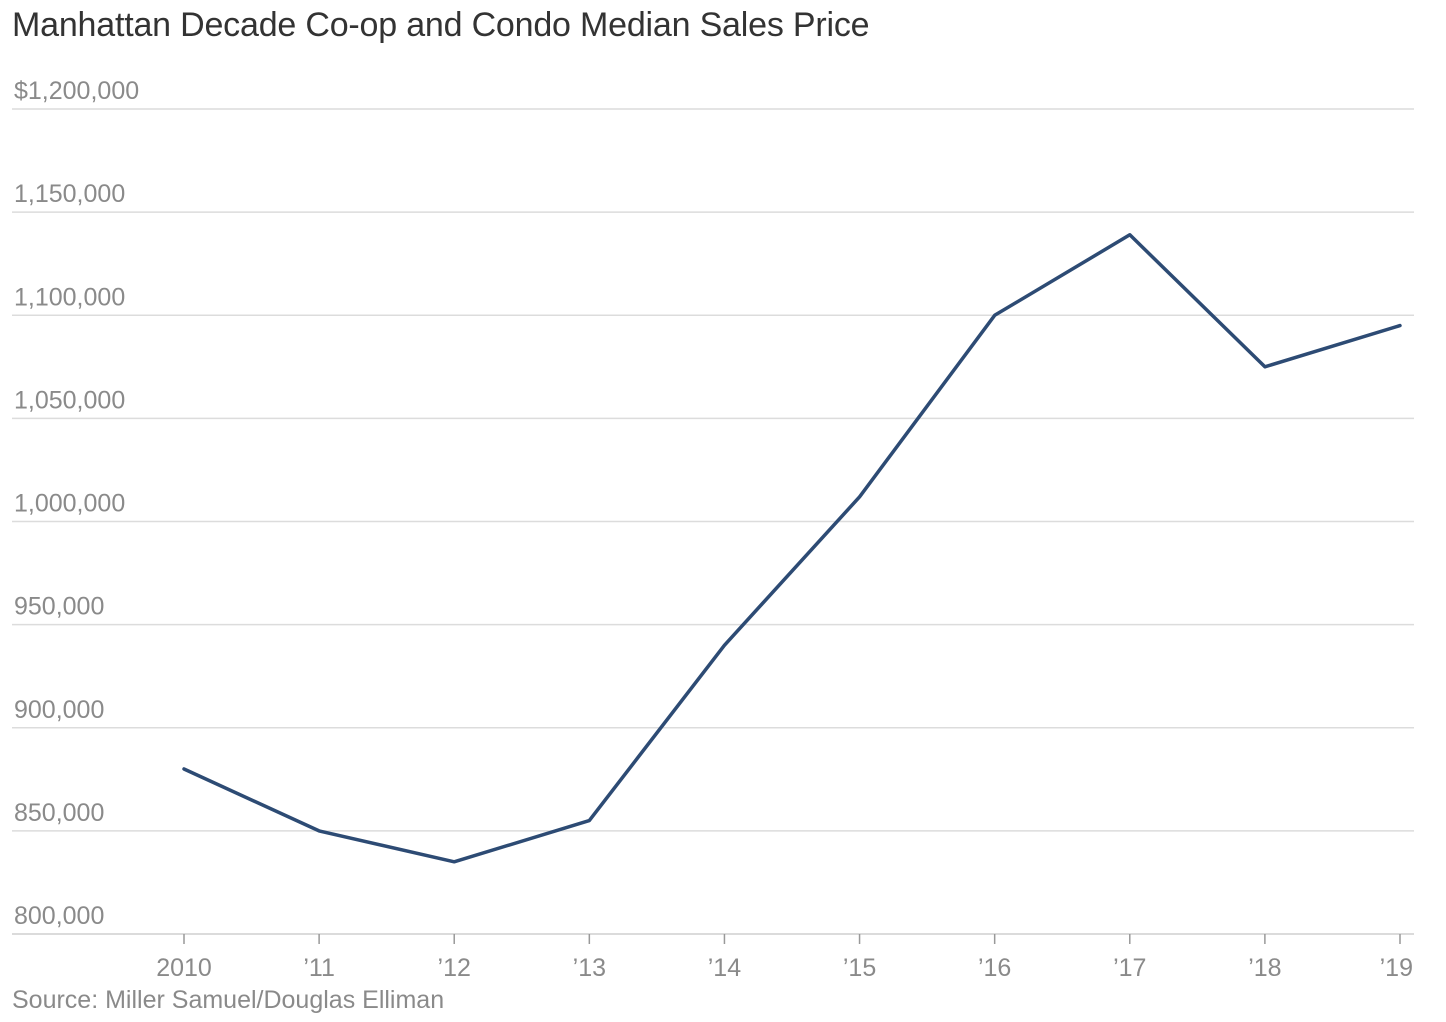  Describe the element at coordinates (69, 504) in the screenshot. I see `y-tick-label: 1,000,000` at that location.